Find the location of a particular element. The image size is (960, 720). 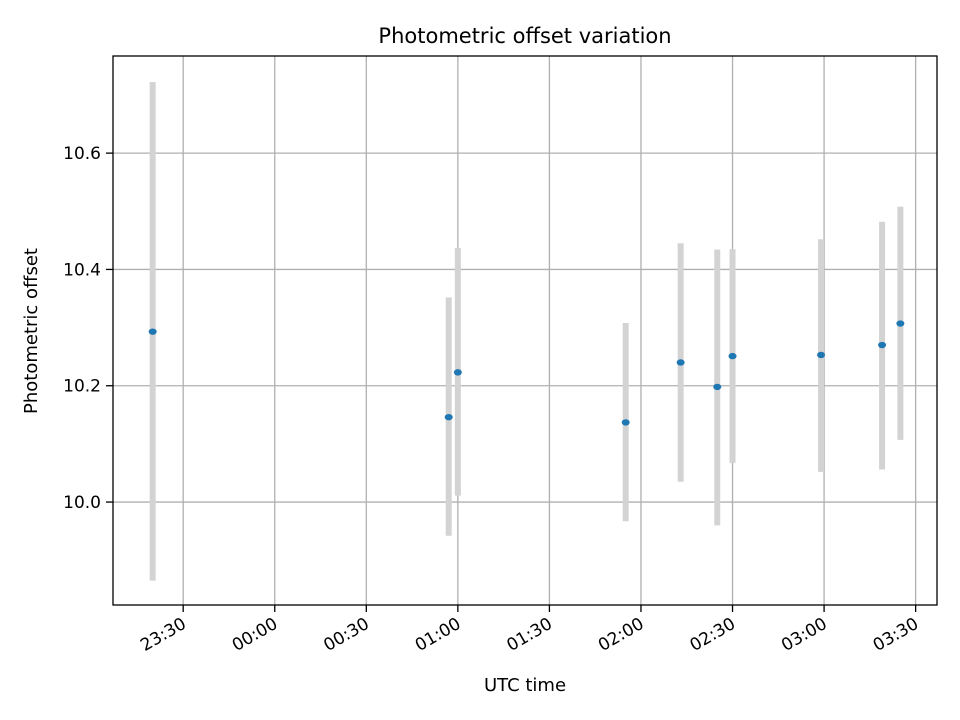

y-tick-label: 10.2 is located at coordinates (82, 387).